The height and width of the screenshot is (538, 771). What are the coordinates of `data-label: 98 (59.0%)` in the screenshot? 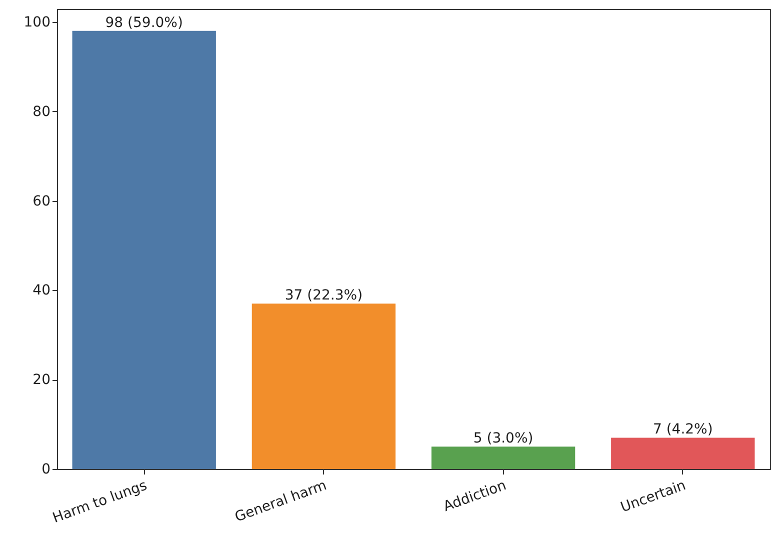 It's located at (144, 22).